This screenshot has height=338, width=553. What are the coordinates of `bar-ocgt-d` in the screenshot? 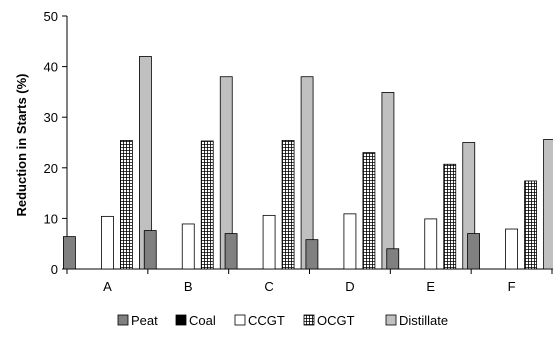 It's located at (369, 211).